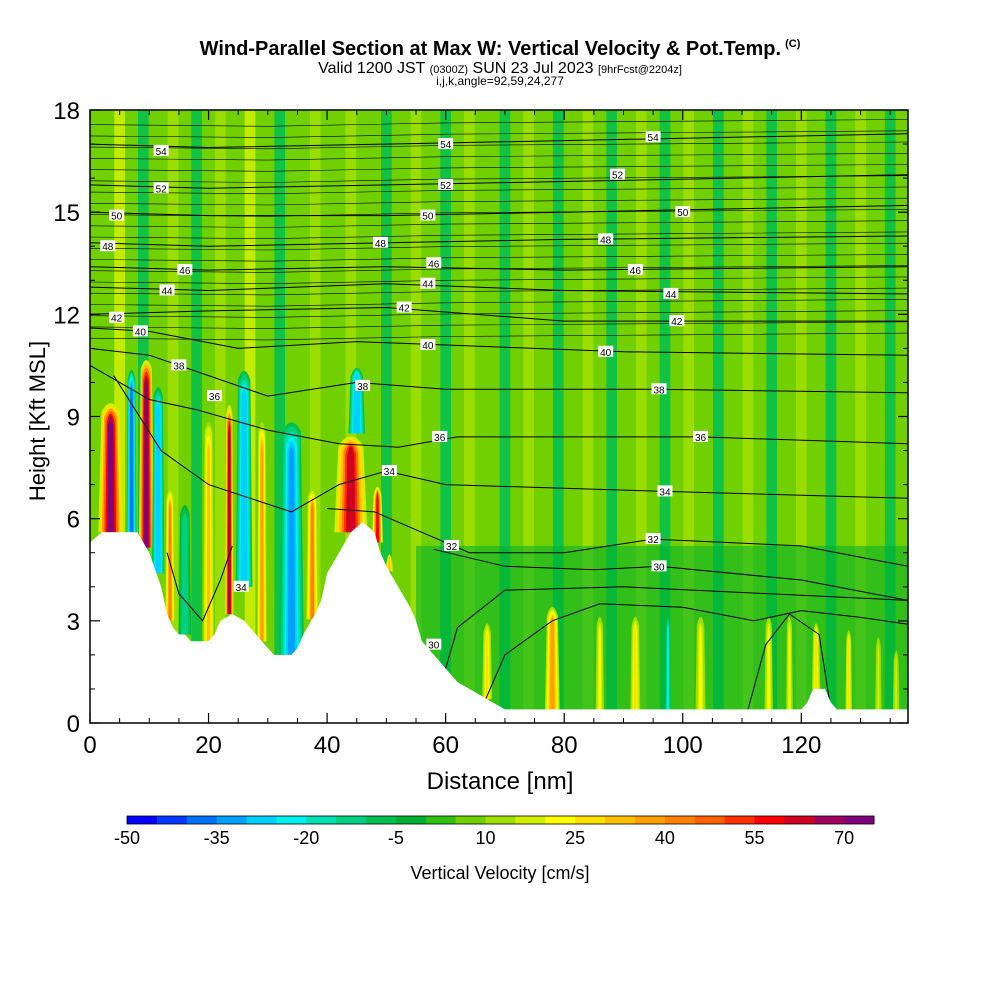 This screenshot has height=1000, width=1000. What do you see at coordinates (73, 622) in the screenshot?
I see `y-tick-label: 3` at bounding box center [73, 622].